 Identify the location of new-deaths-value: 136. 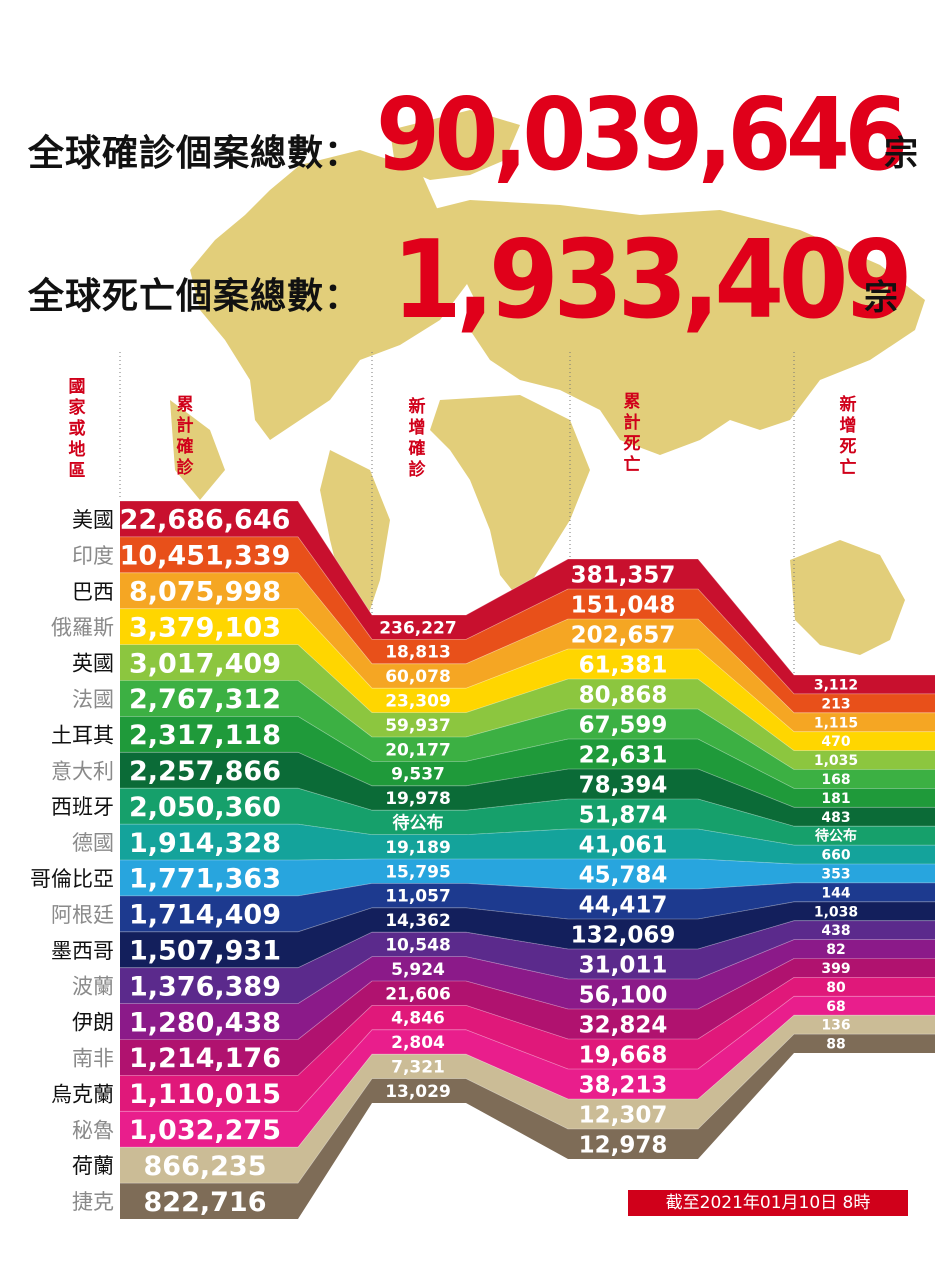
(835, 1026).